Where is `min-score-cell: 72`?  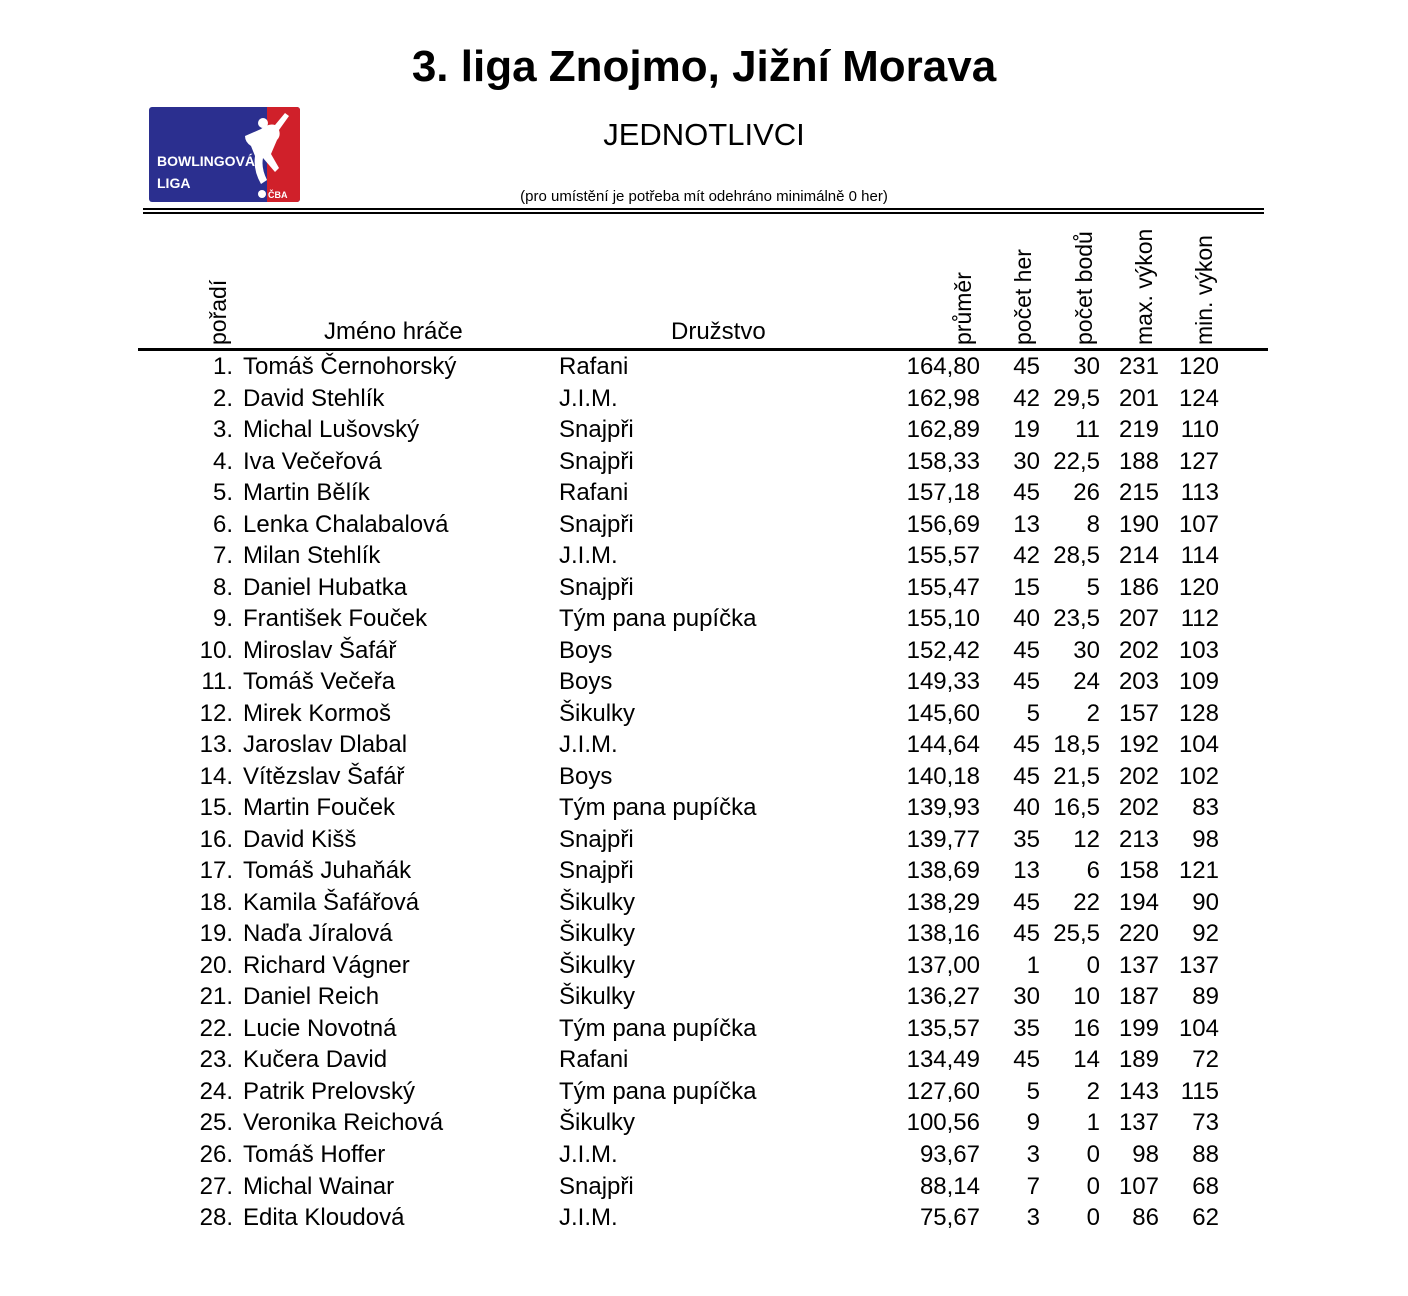 min-score-cell: 72 is located at coordinates (1205, 1060).